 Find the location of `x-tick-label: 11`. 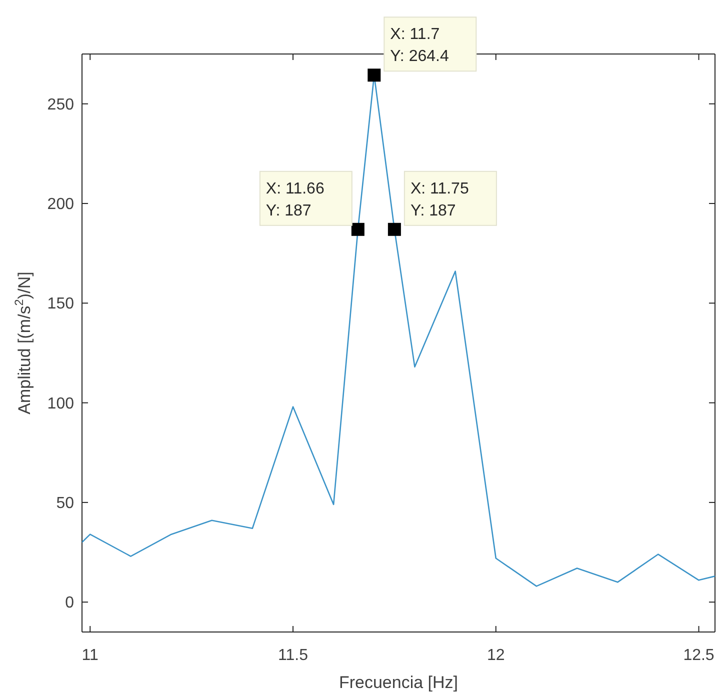

x-tick-label: 11 is located at coordinates (90, 655).